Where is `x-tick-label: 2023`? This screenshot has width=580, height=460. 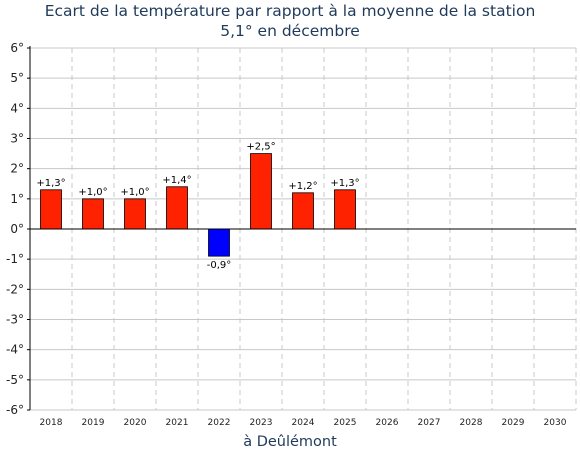
x-tick-label: 2023 is located at coordinates (261, 423).